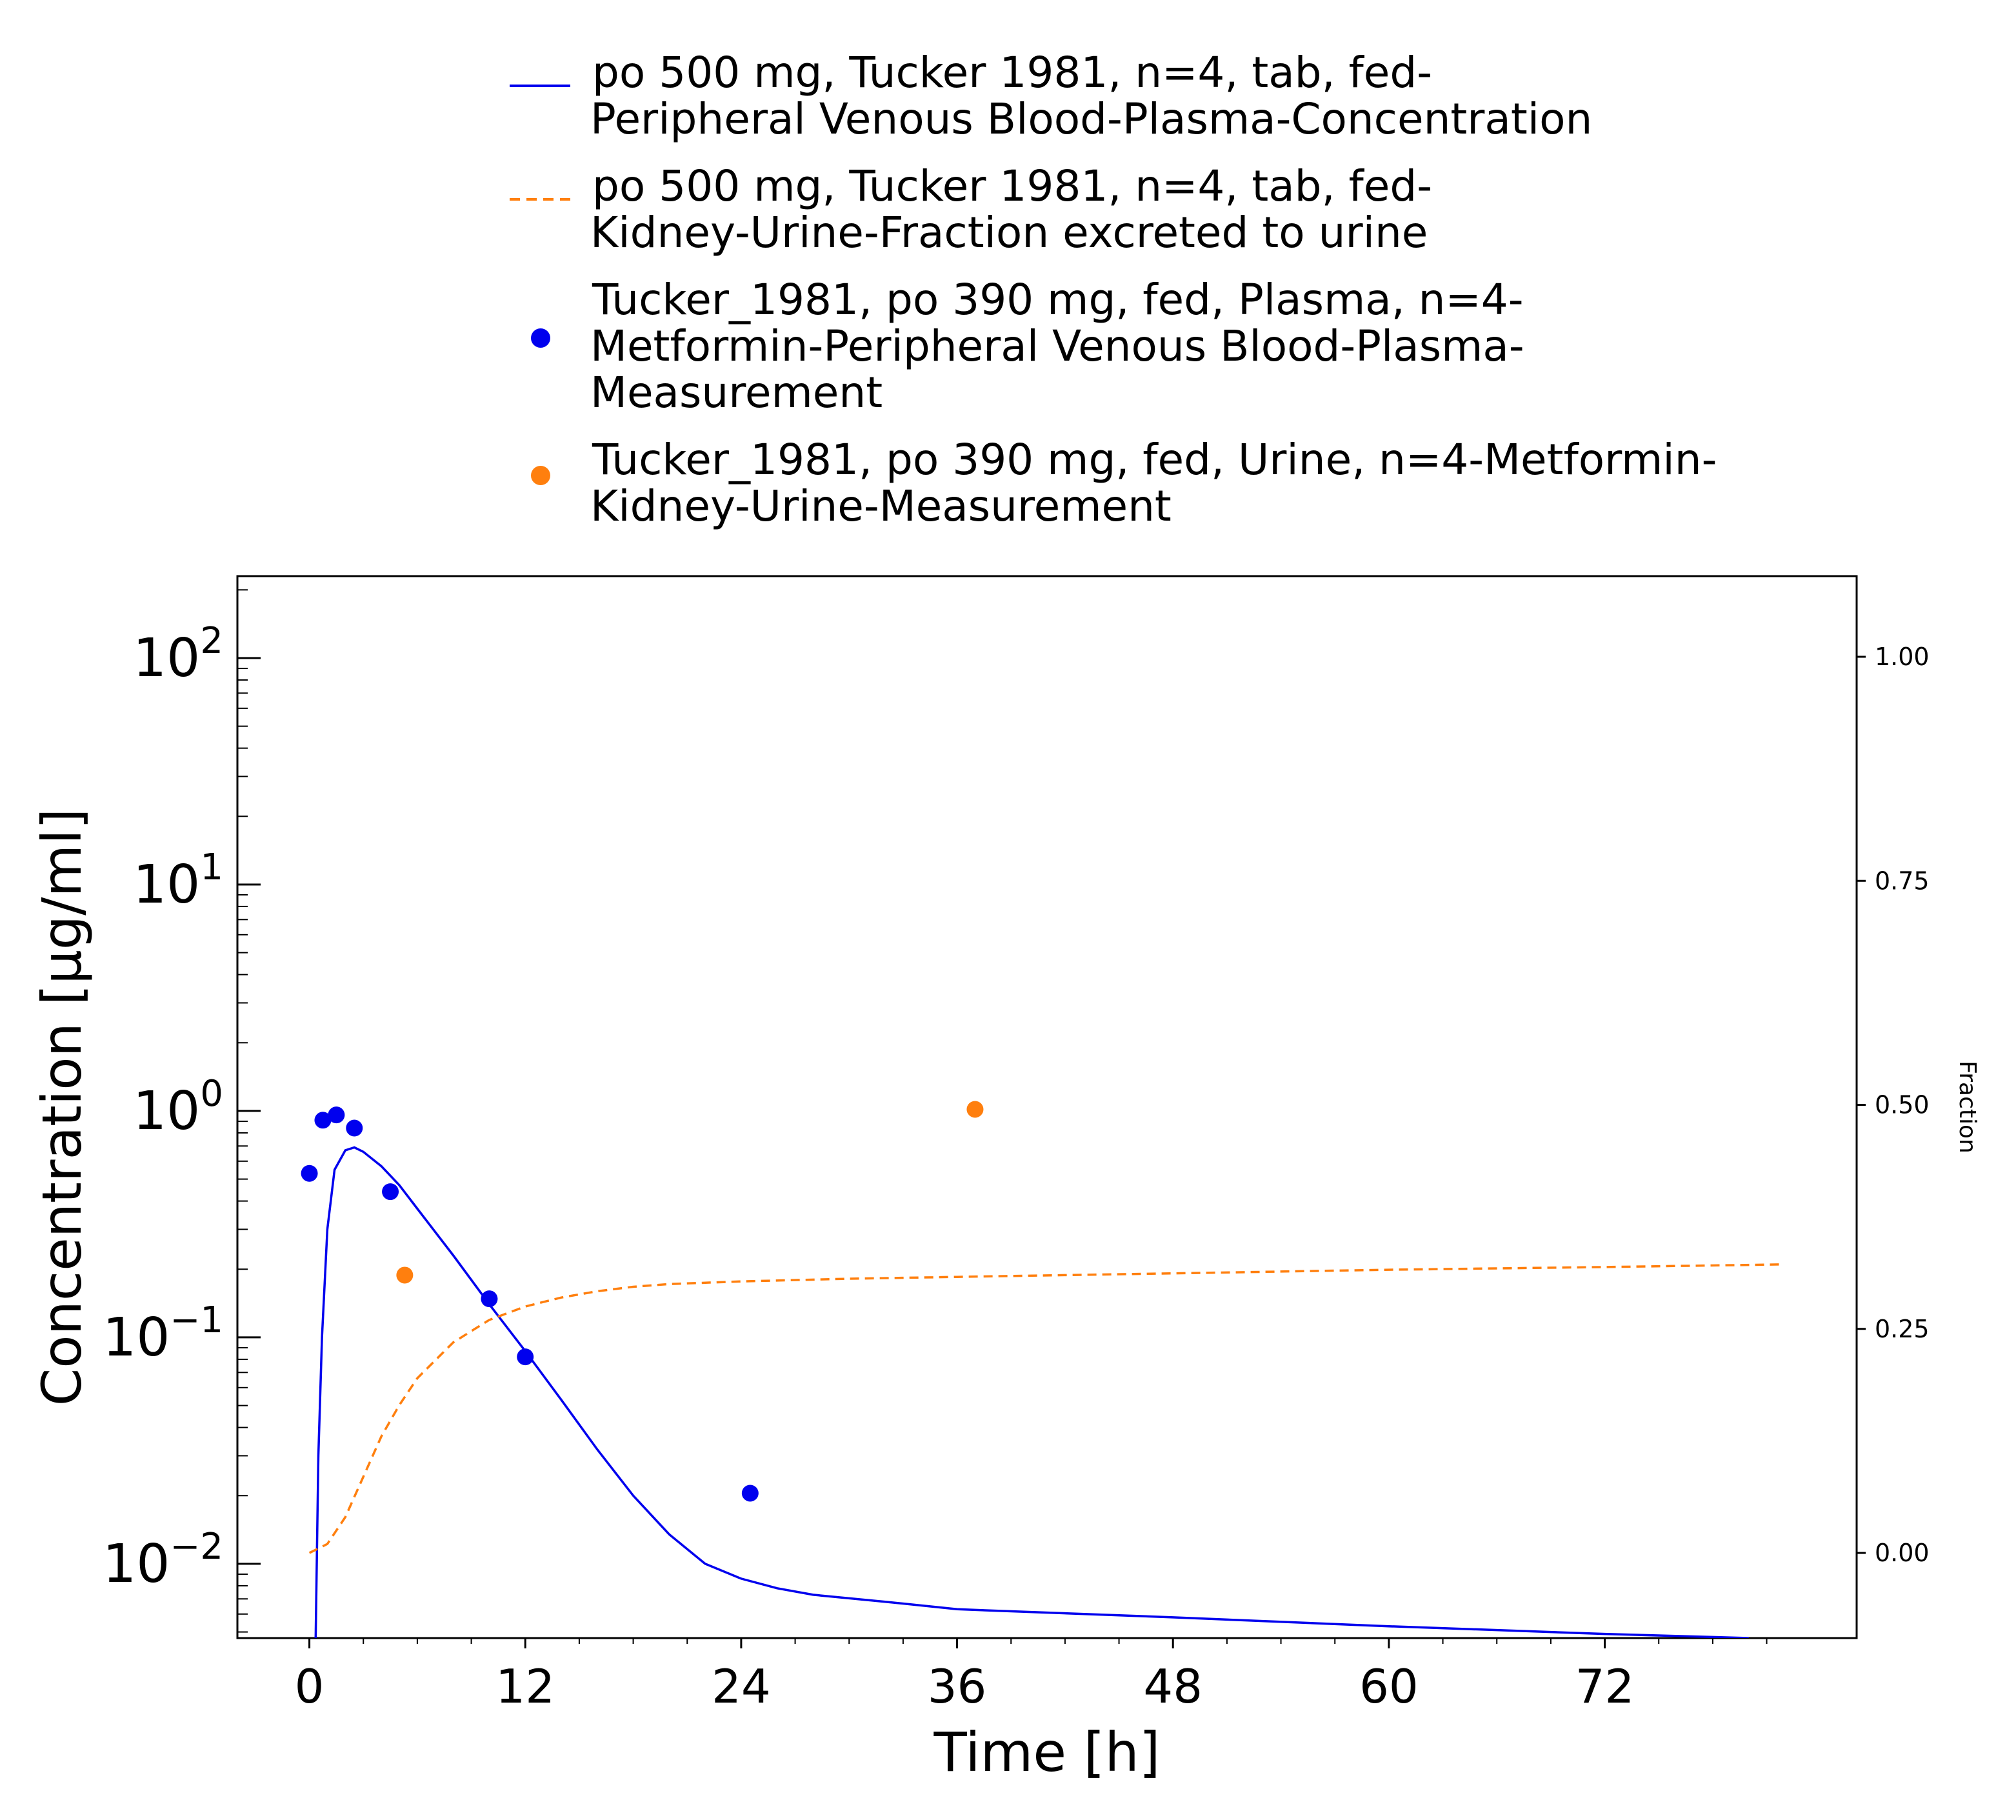  I want to click on legend-label-line: Kidney-Urine-Measurement, so click(881, 506).